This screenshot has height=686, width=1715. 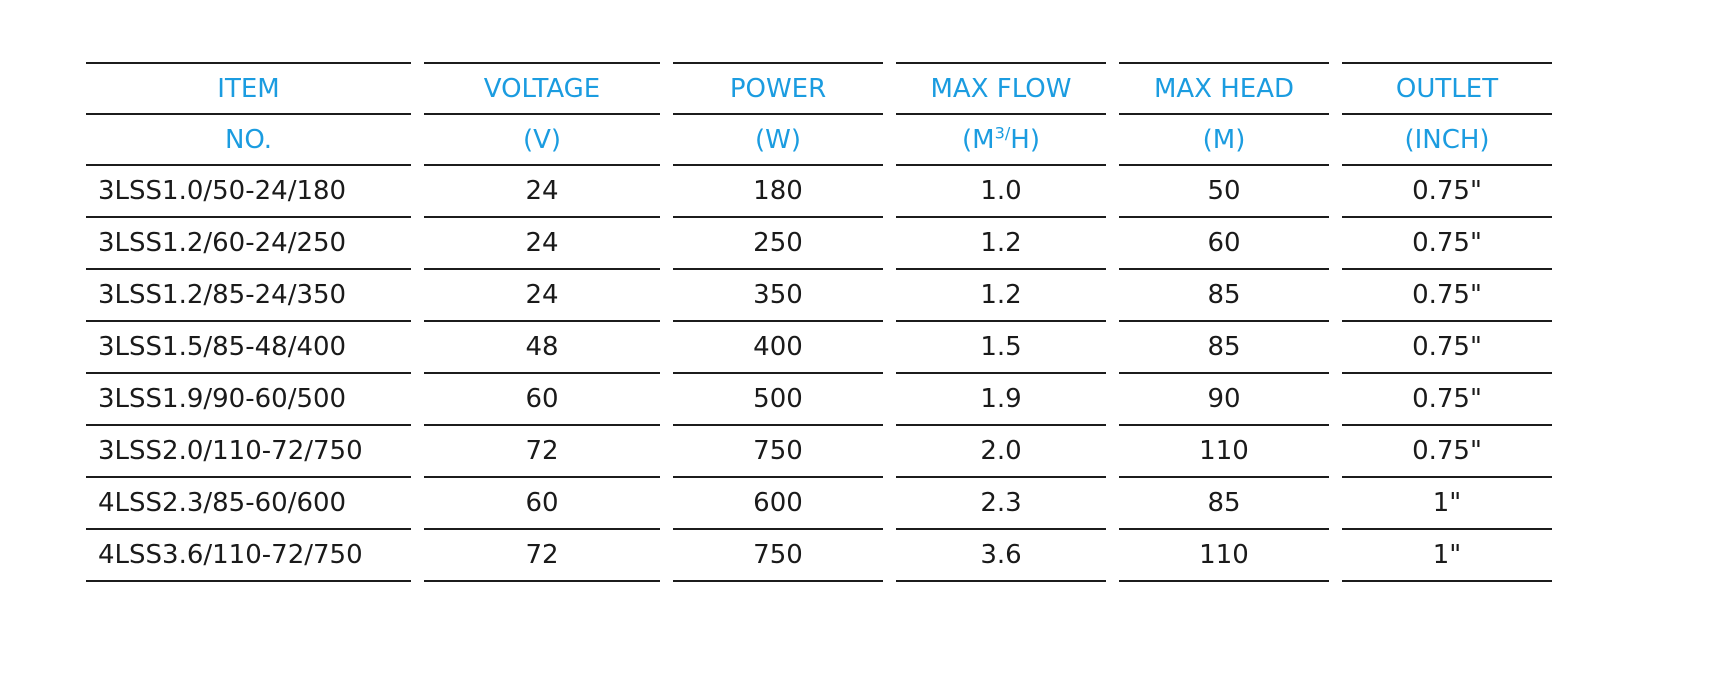 I want to click on table-row: 4LSS2.3/85-60/600 60 600 2.3 85 1", so click(x=819, y=504).